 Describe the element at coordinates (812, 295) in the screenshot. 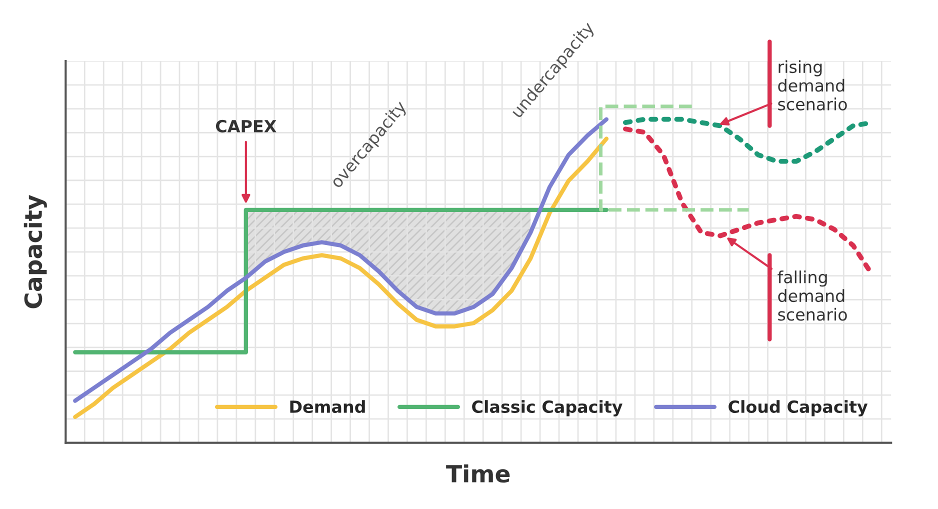

I see `annotation: falling demand scenario` at that location.